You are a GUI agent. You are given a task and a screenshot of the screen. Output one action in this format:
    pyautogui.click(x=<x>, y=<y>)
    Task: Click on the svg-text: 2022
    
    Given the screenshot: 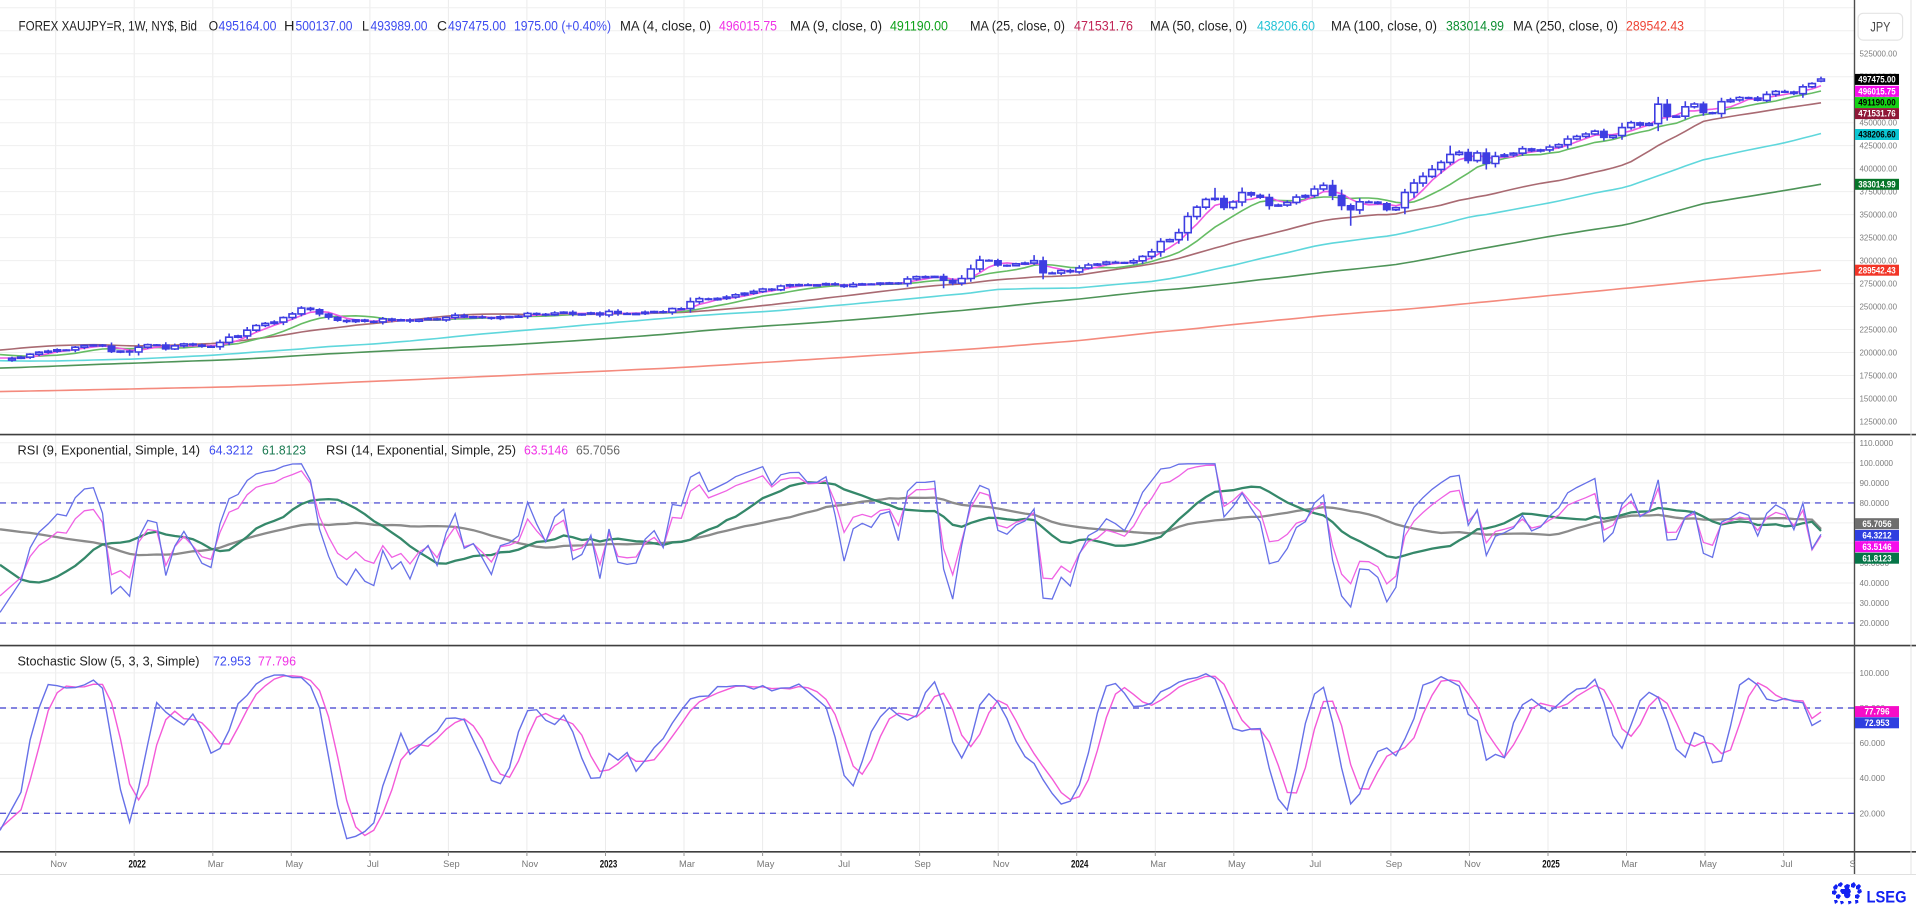 What is the action you would take?
    pyautogui.click(x=137, y=864)
    